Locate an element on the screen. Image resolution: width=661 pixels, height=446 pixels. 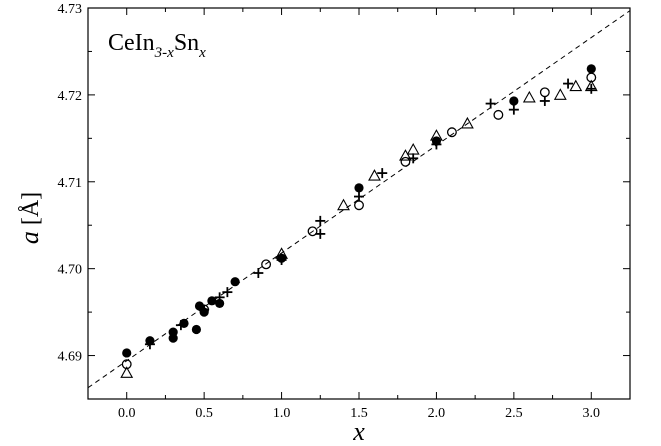
y-axis-label-unit: [Å] is located at coordinates (31, 208).